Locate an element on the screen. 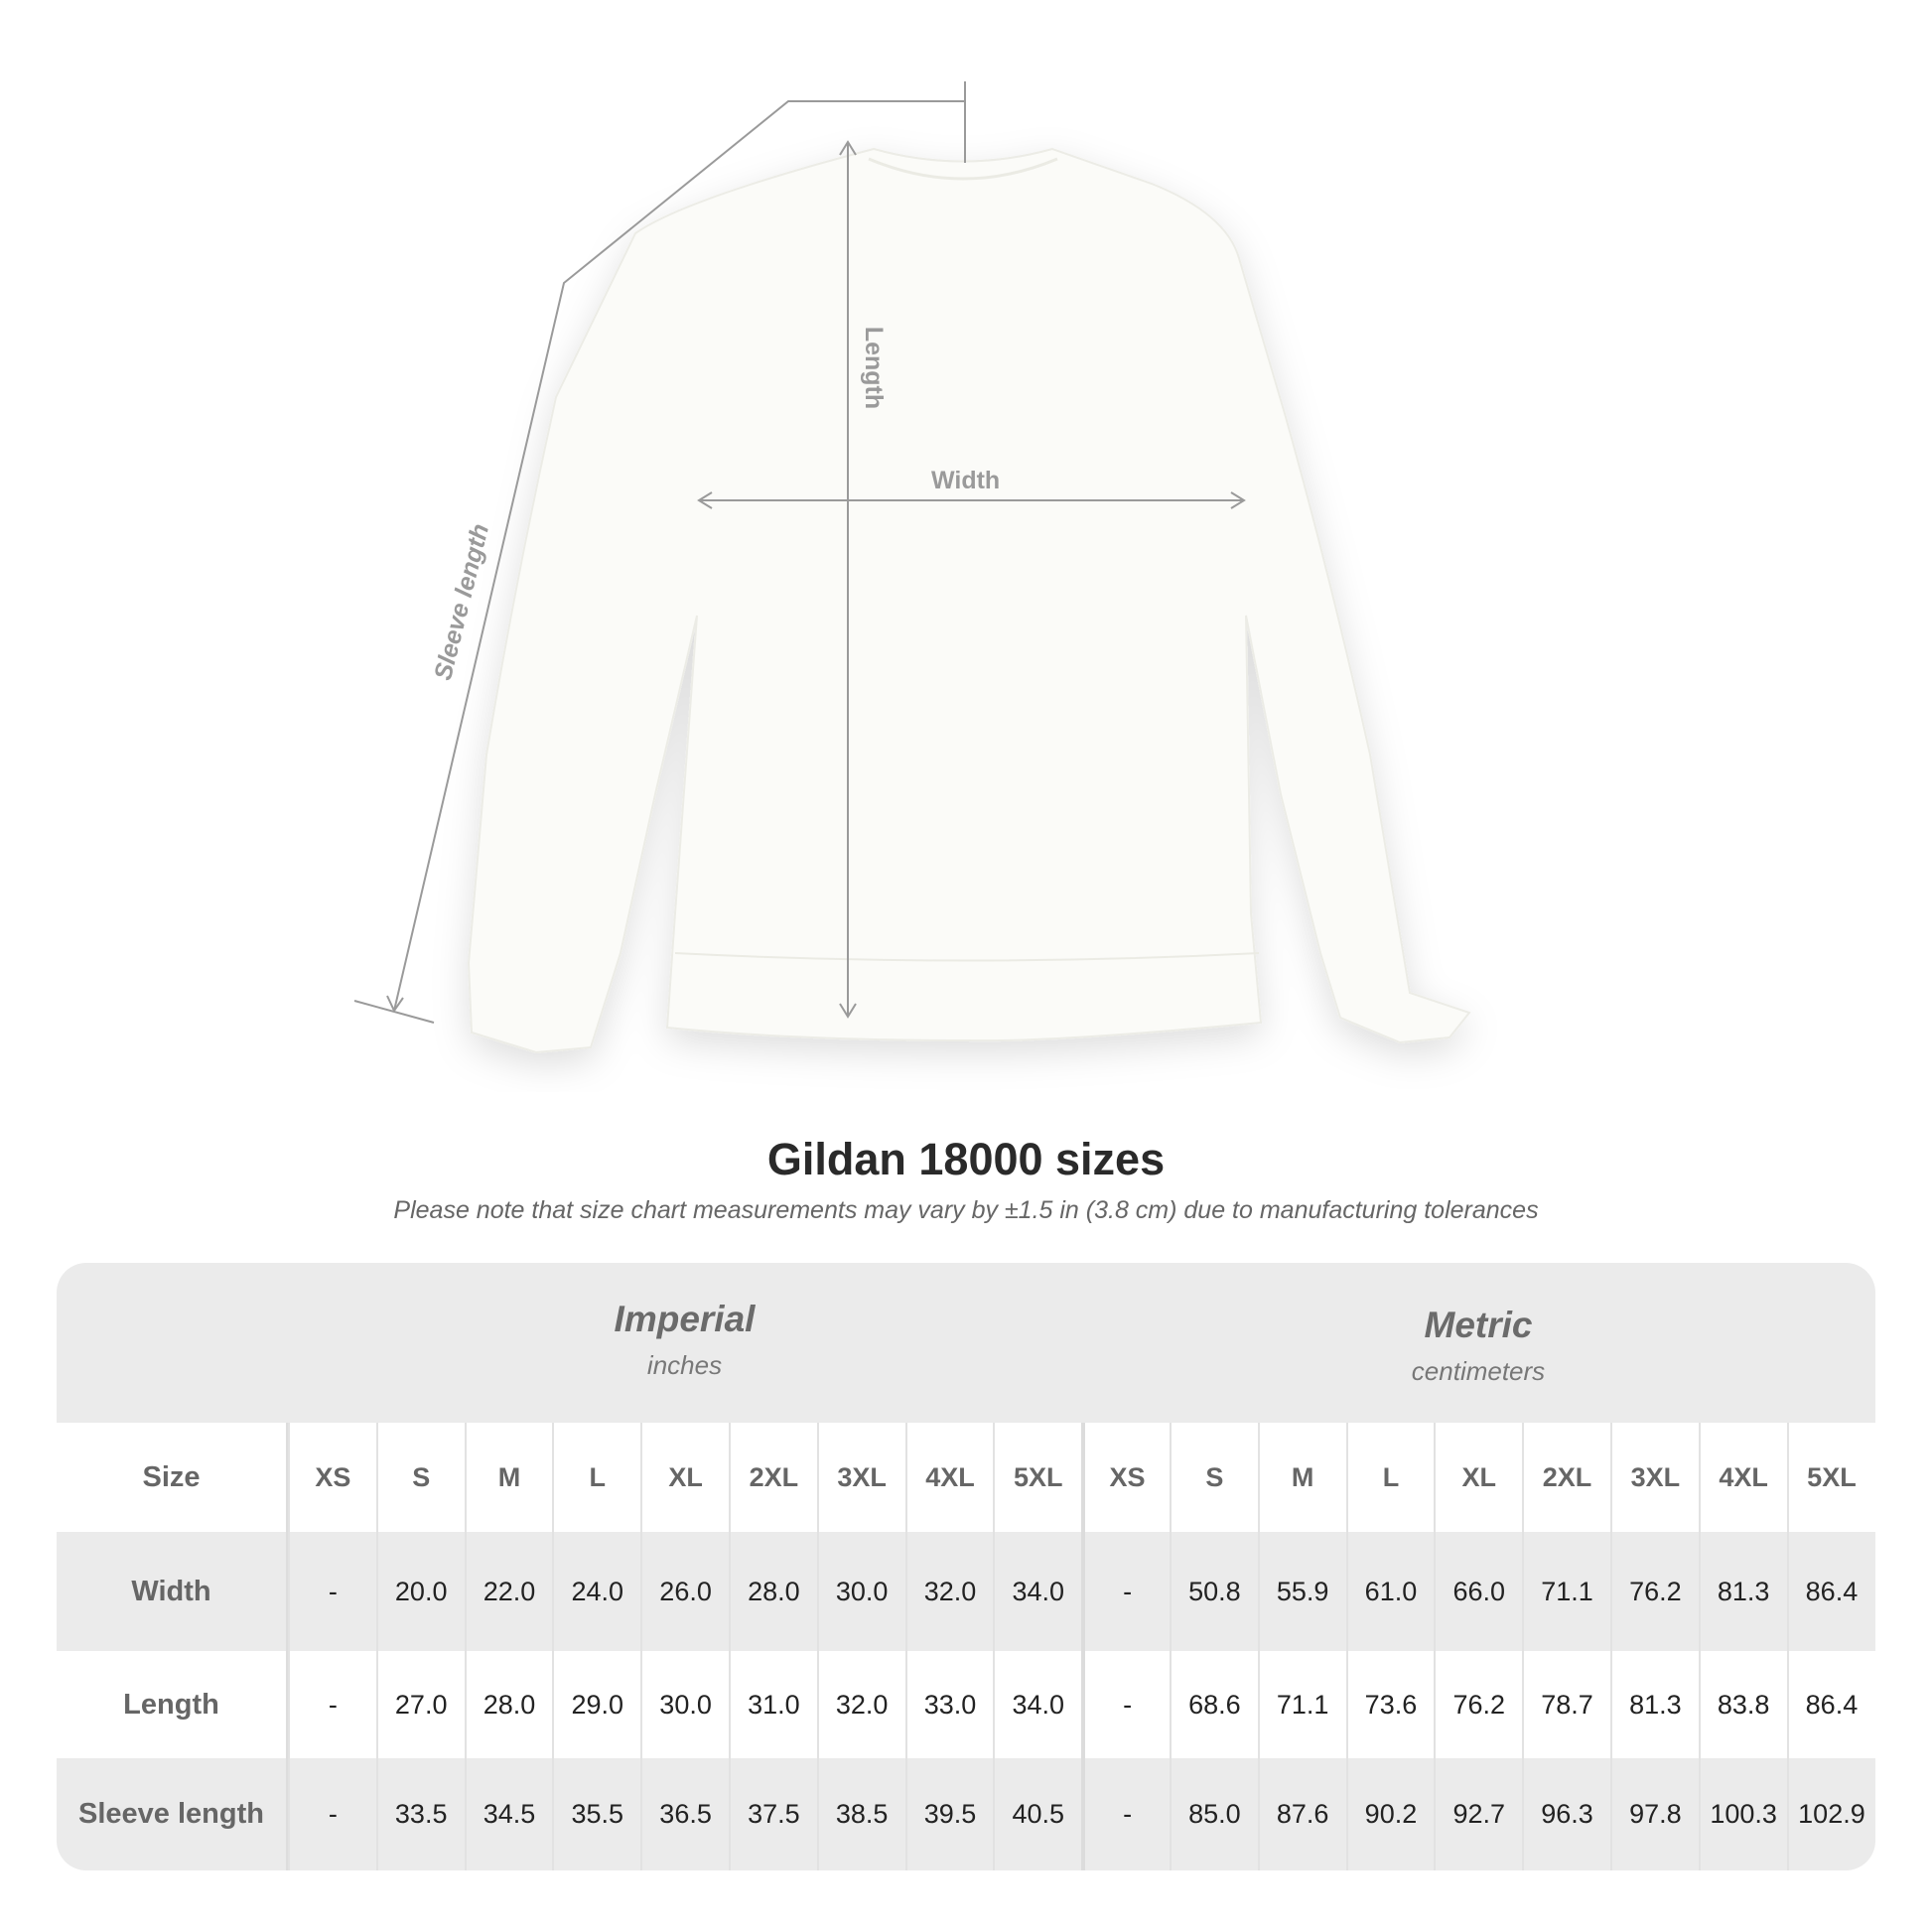 This screenshot has height=1932, width=1932. table-cell: 36.5 is located at coordinates (684, 1814).